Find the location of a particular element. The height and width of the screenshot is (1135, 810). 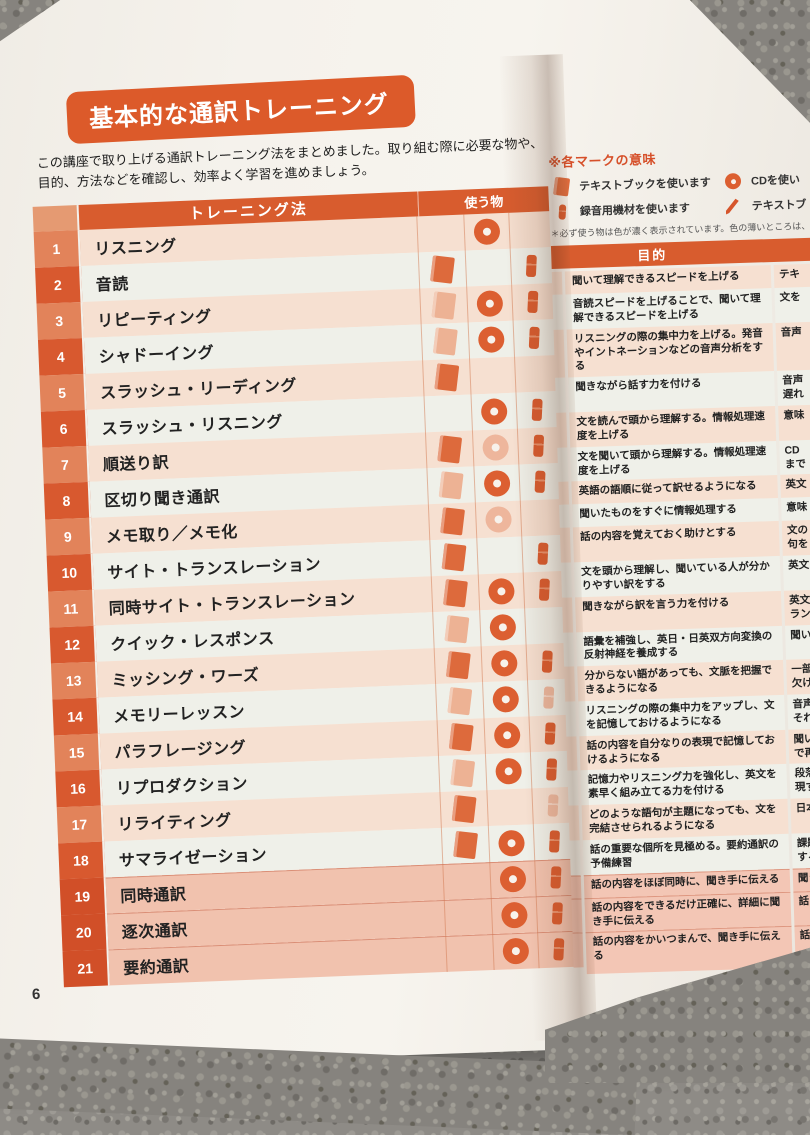

purpose-column-header: 目的 is located at coordinates (652, 255).